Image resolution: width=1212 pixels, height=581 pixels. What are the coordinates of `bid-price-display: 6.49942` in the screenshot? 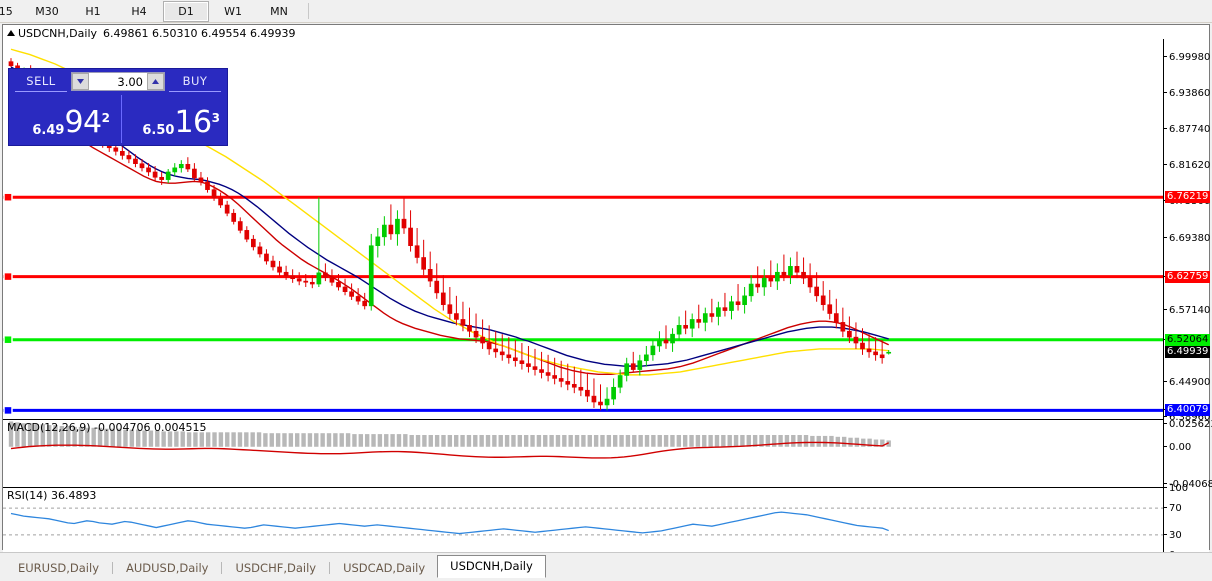 It's located at (64, 119).